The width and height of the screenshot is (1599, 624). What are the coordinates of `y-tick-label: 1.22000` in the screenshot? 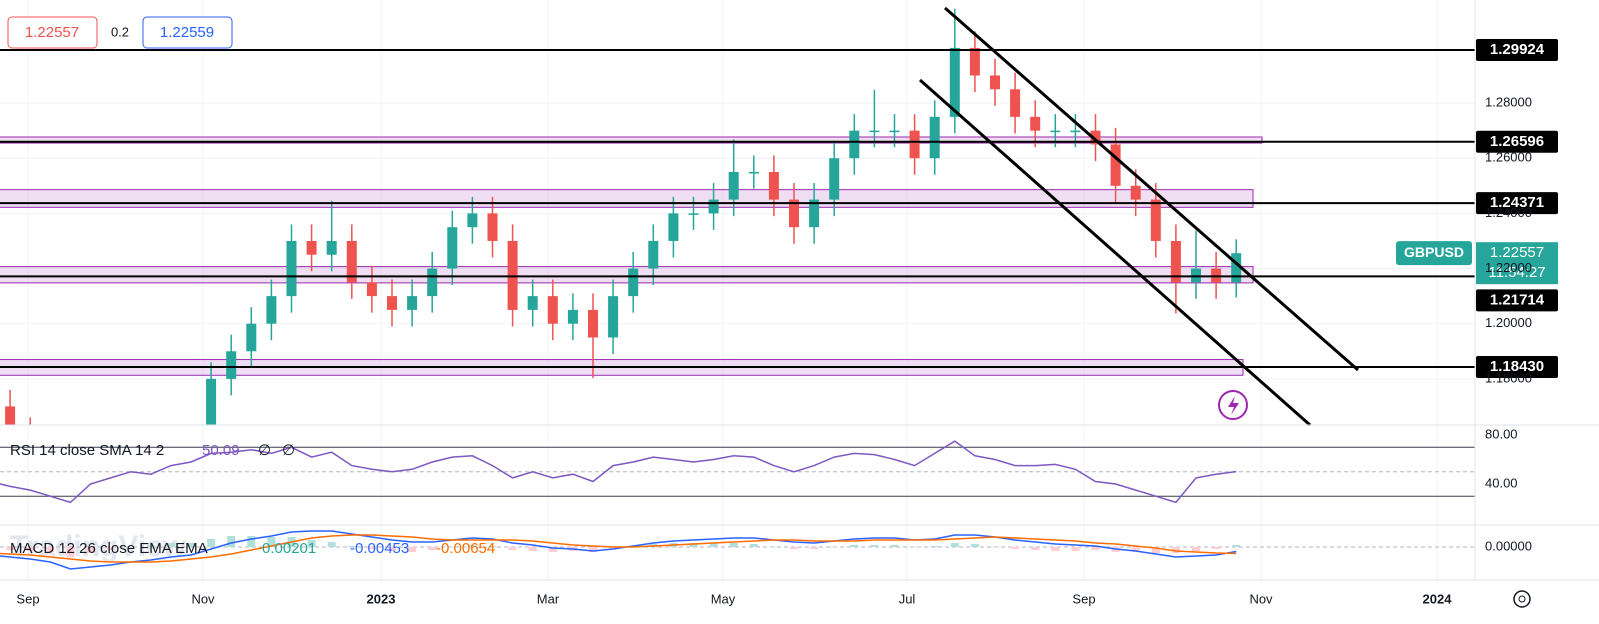 It's located at (1508, 267).